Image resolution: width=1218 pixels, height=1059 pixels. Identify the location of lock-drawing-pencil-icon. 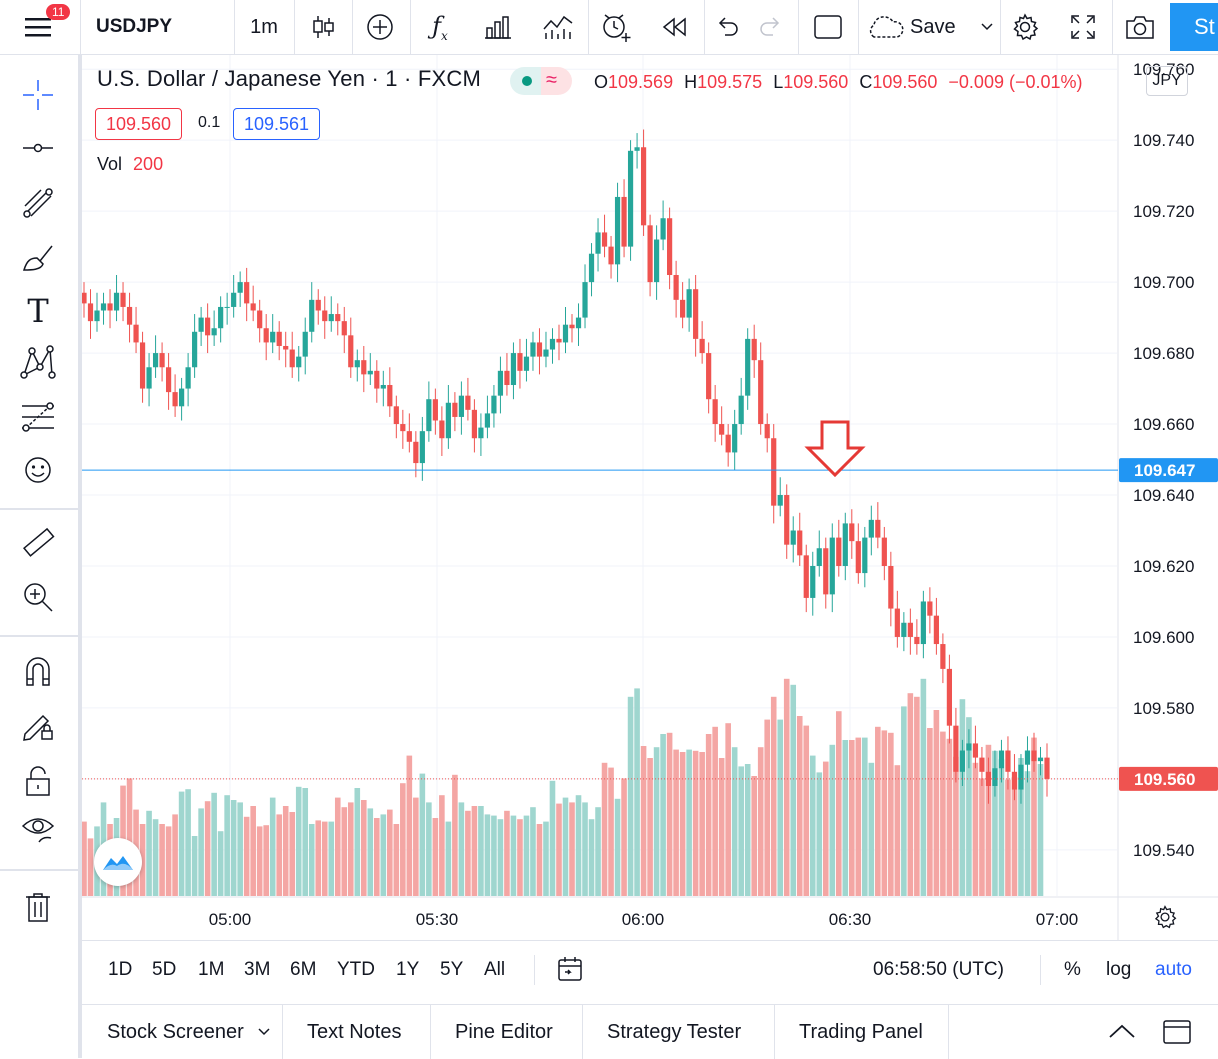
(38, 725).